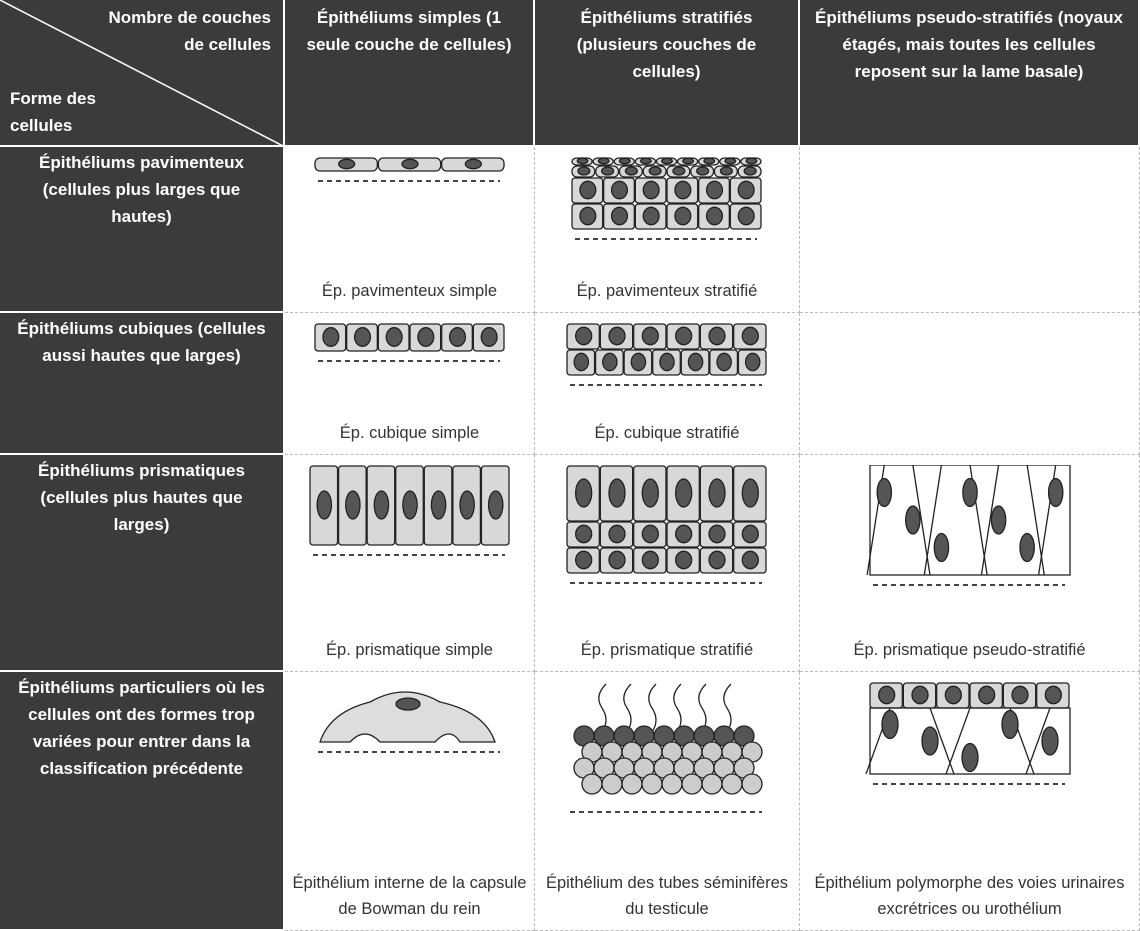 Image resolution: width=1140 pixels, height=931 pixels. I want to click on table-cell: Ép. cubique simple, so click(410, 384).